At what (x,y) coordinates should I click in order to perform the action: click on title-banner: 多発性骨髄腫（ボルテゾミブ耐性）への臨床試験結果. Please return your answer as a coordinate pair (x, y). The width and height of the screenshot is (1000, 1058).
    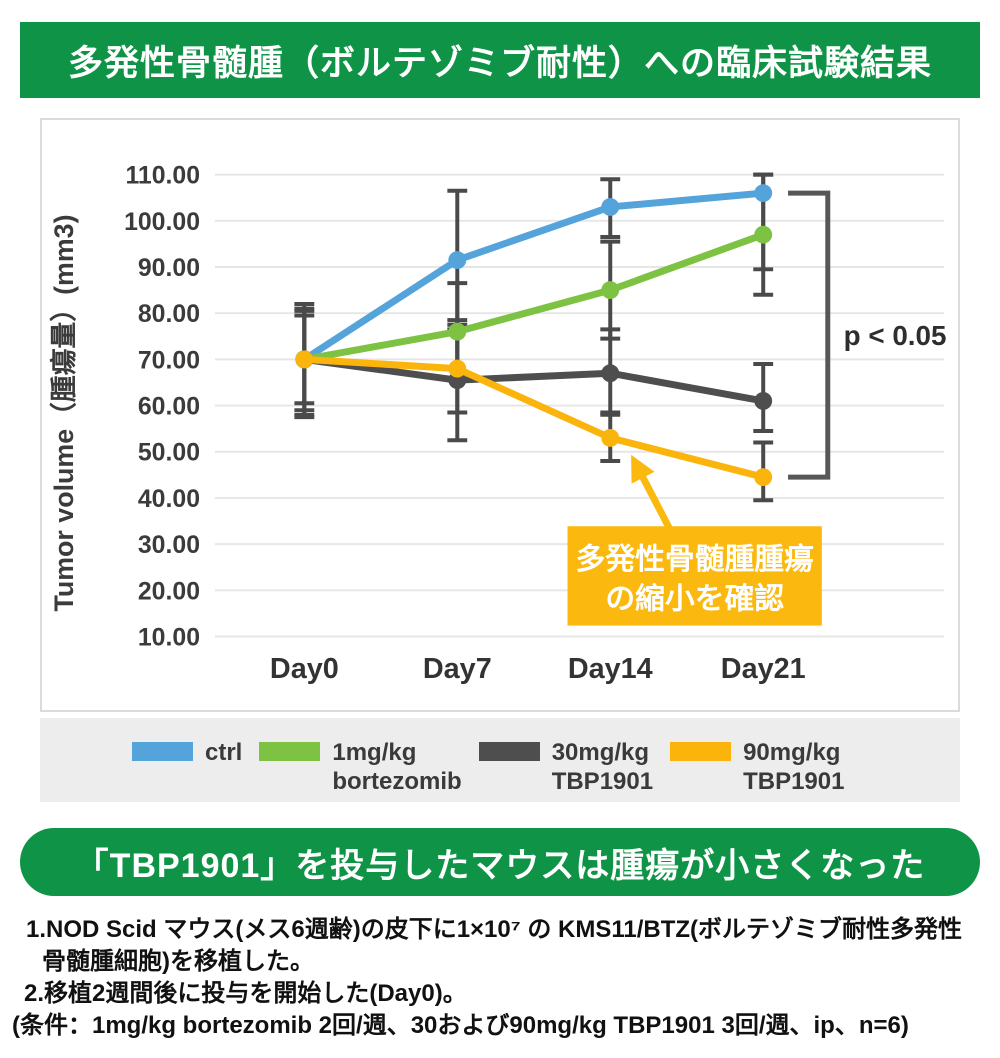
    Looking at the image, I should click on (500, 60).